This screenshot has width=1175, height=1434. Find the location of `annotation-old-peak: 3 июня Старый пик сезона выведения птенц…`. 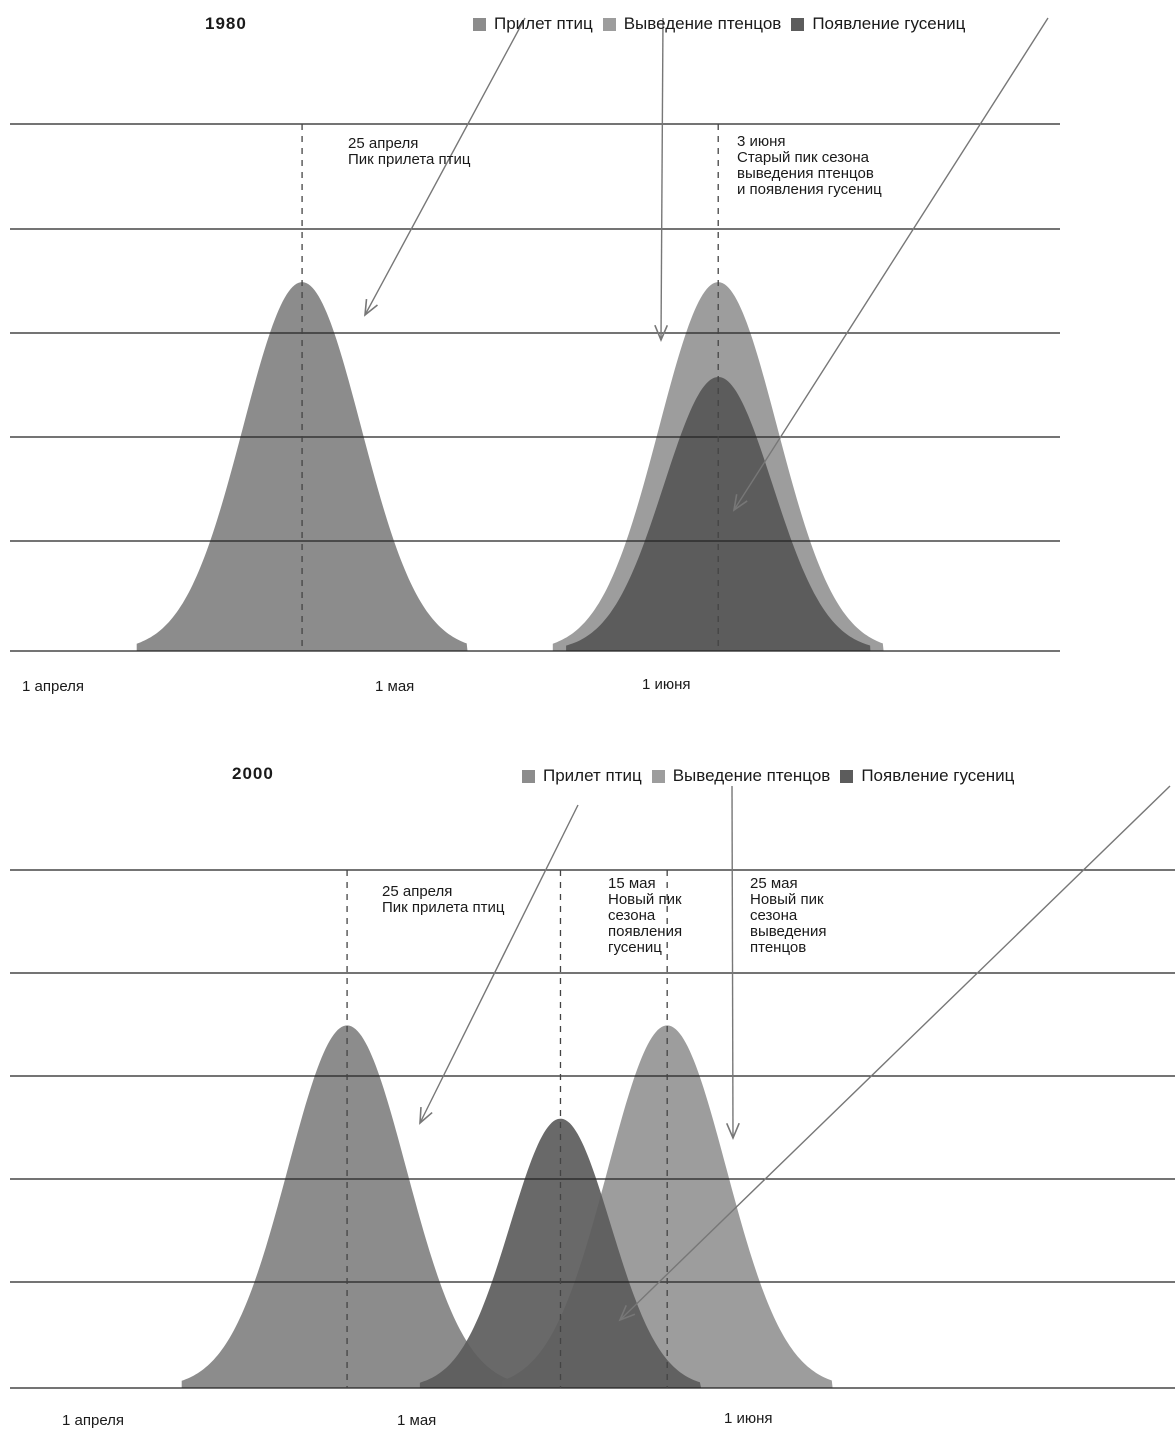

annotation-old-peak: 3 июня Старый пик сезона выведения птенц… is located at coordinates (809, 165).